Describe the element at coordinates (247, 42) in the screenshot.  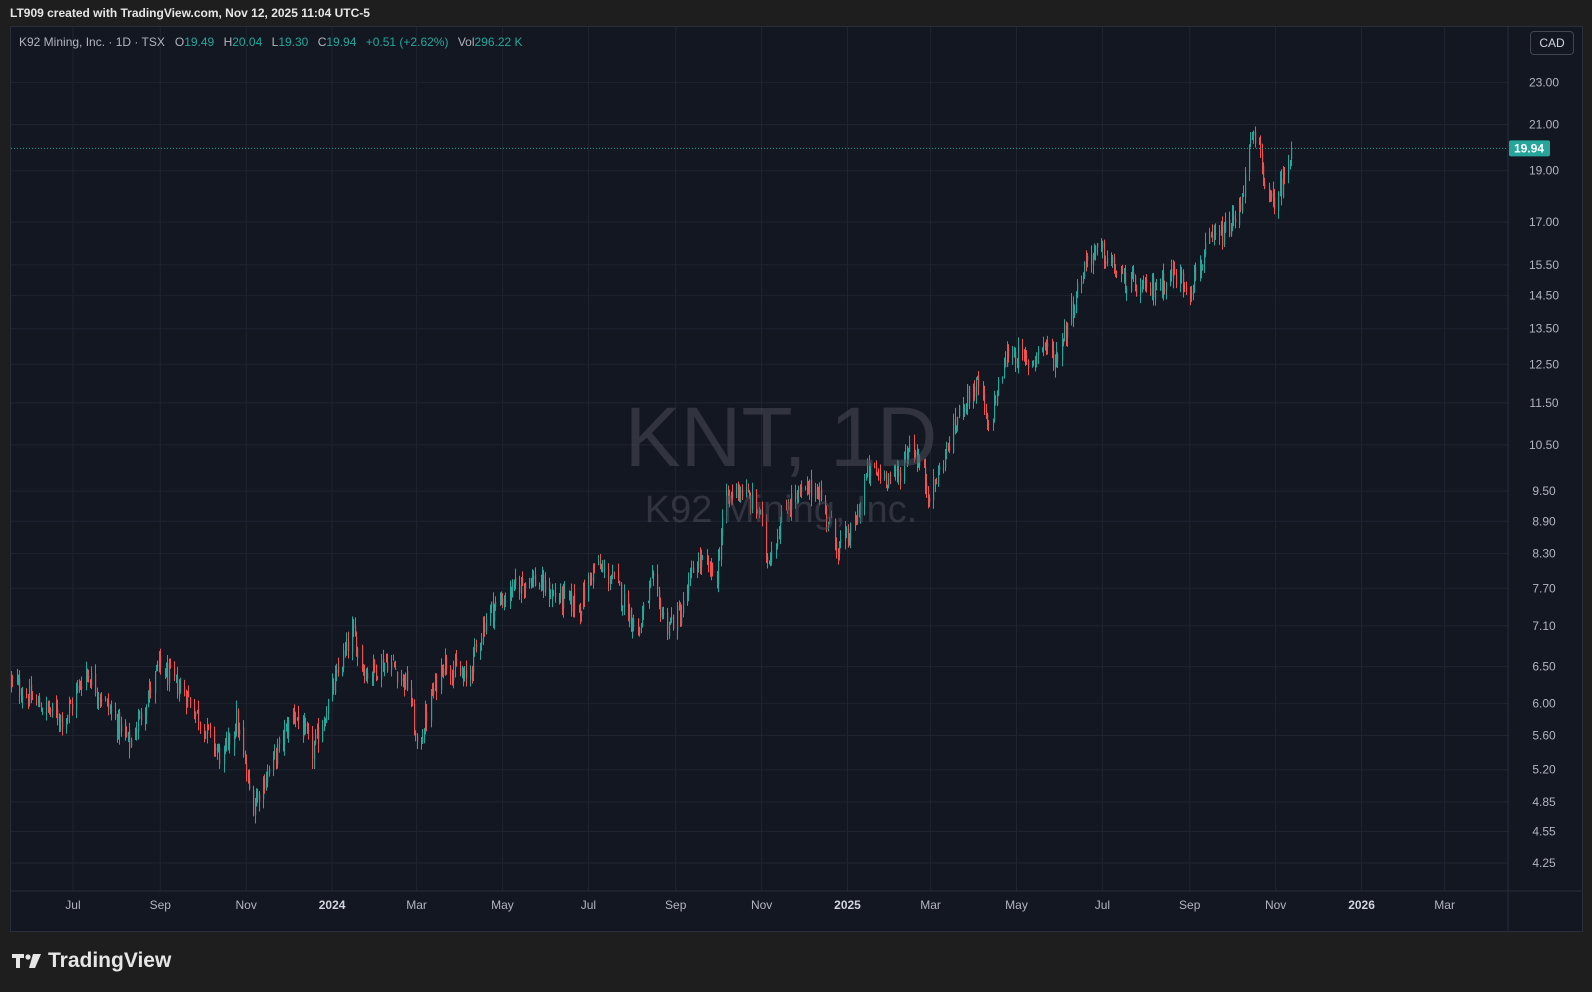
I see `high-value: 20.04` at that location.